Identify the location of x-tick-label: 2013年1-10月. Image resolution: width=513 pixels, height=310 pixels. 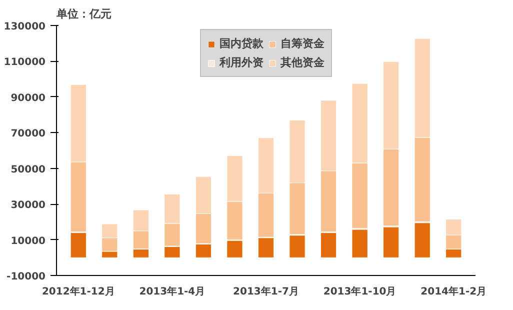
(359, 292).